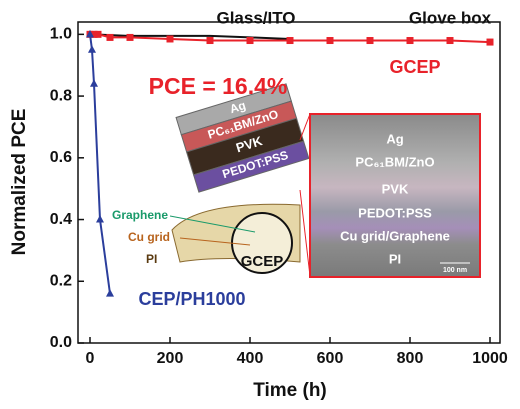  Describe the element at coordinates (395, 188) in the screenshot. I see `inset-label: PVK` at that location.